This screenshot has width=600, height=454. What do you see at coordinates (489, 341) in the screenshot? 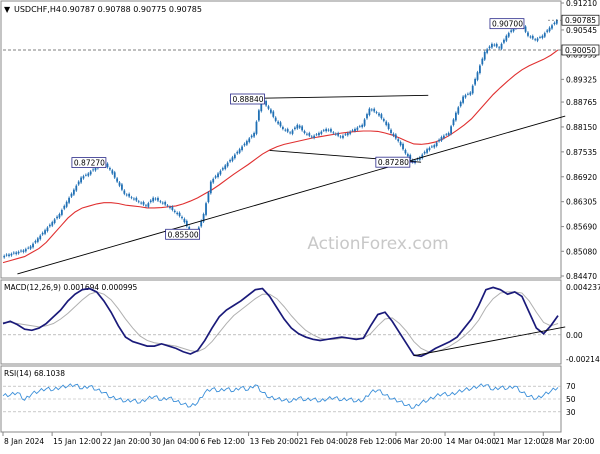
I see `macd-trendline` at bounding box center [489, 341].